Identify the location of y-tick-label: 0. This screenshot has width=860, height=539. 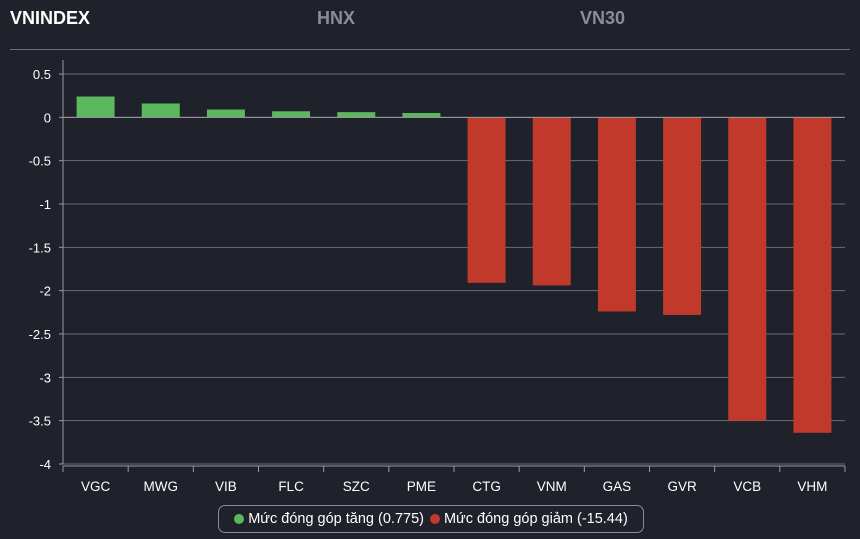
(47, 117).